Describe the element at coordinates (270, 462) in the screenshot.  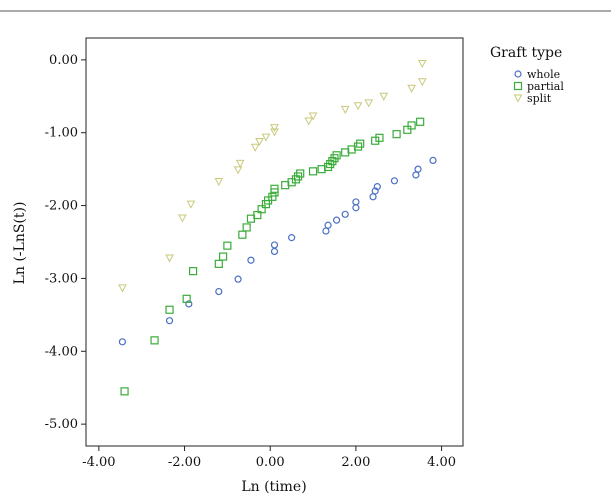
I see `x-tick-label: 0.00` at that location.